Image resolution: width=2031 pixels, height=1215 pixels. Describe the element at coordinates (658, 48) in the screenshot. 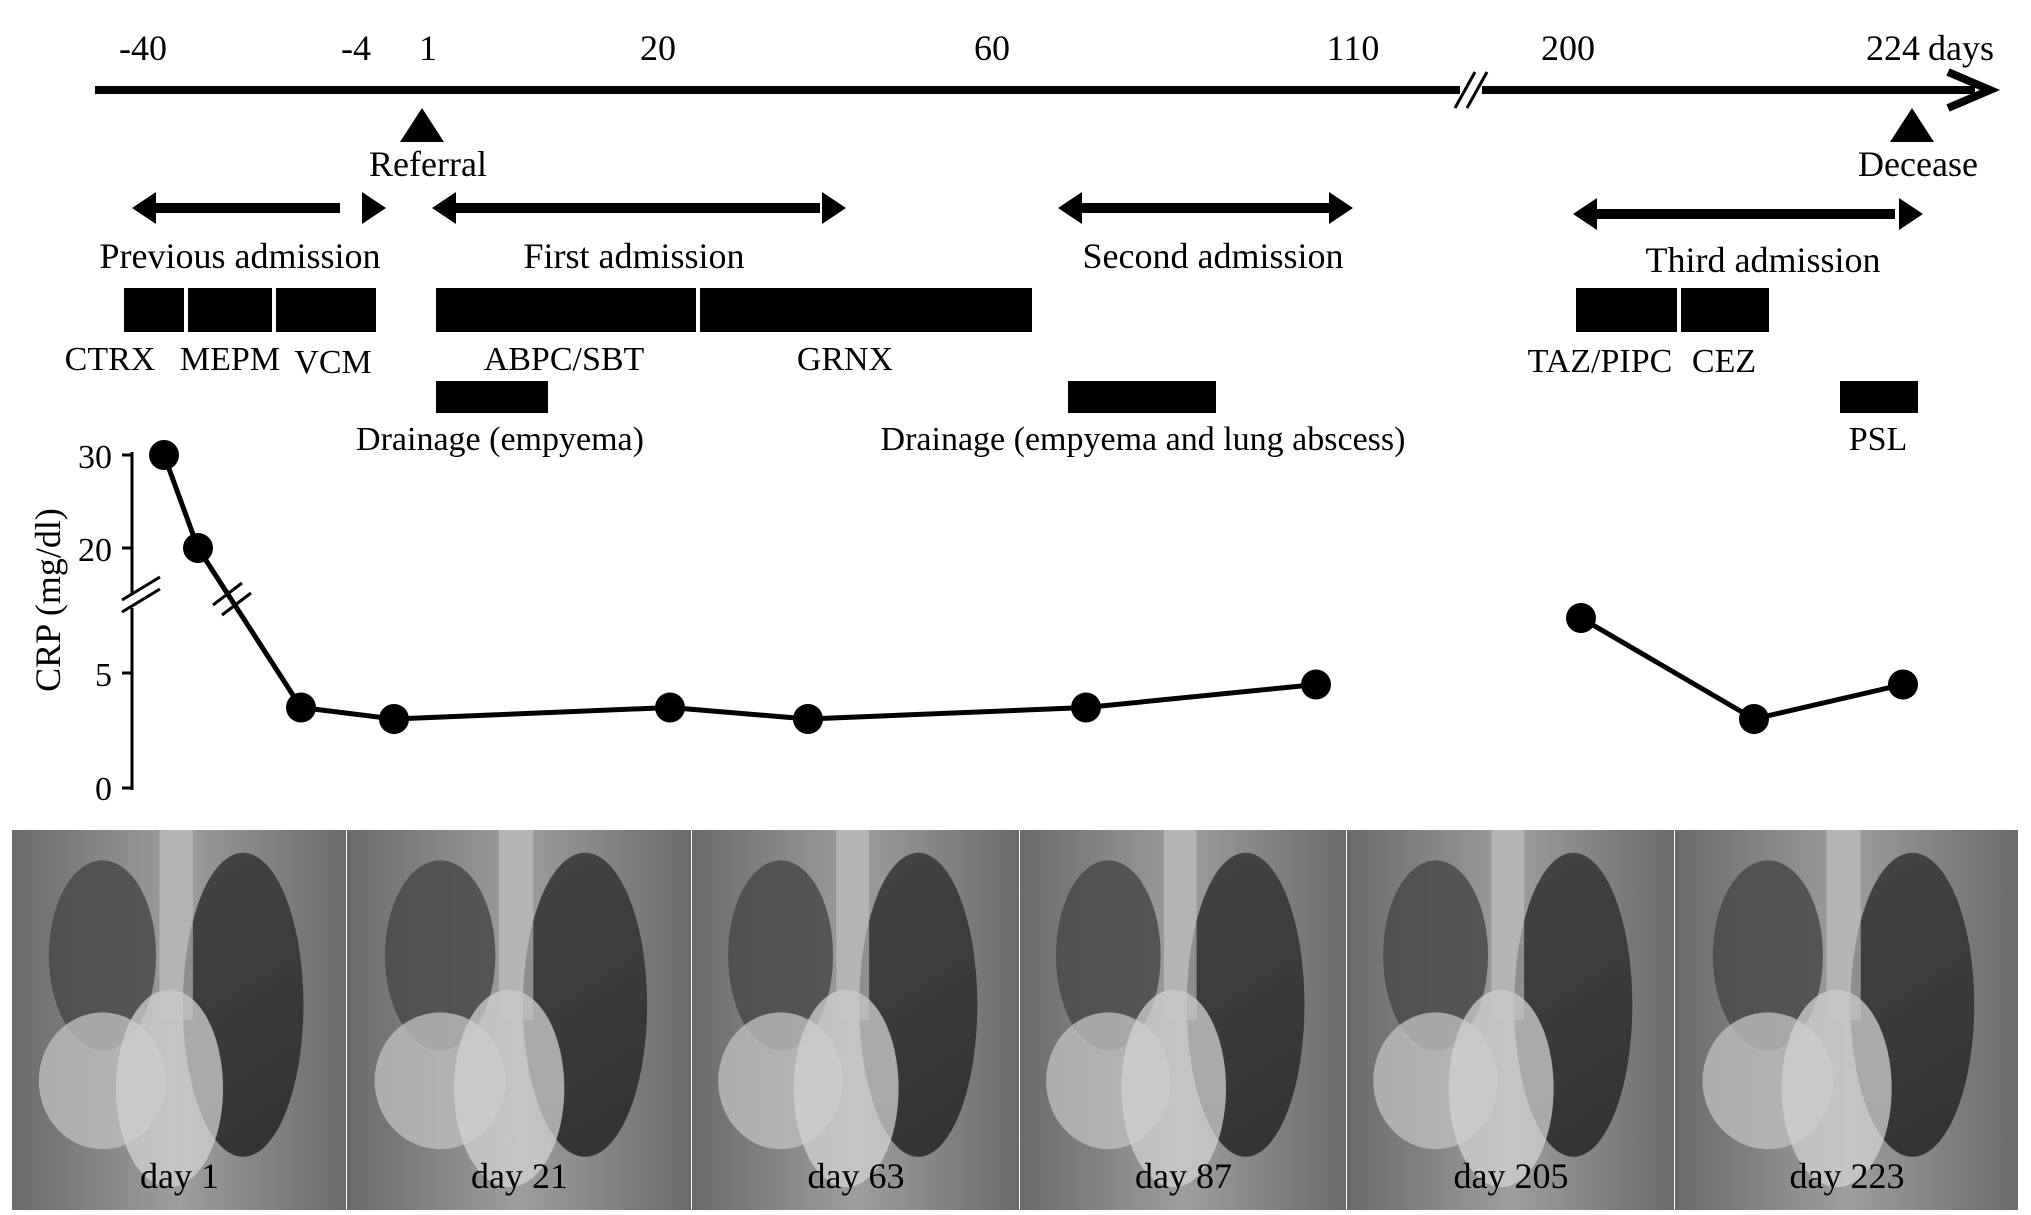

I see `tick-label-20: 20` at that location.